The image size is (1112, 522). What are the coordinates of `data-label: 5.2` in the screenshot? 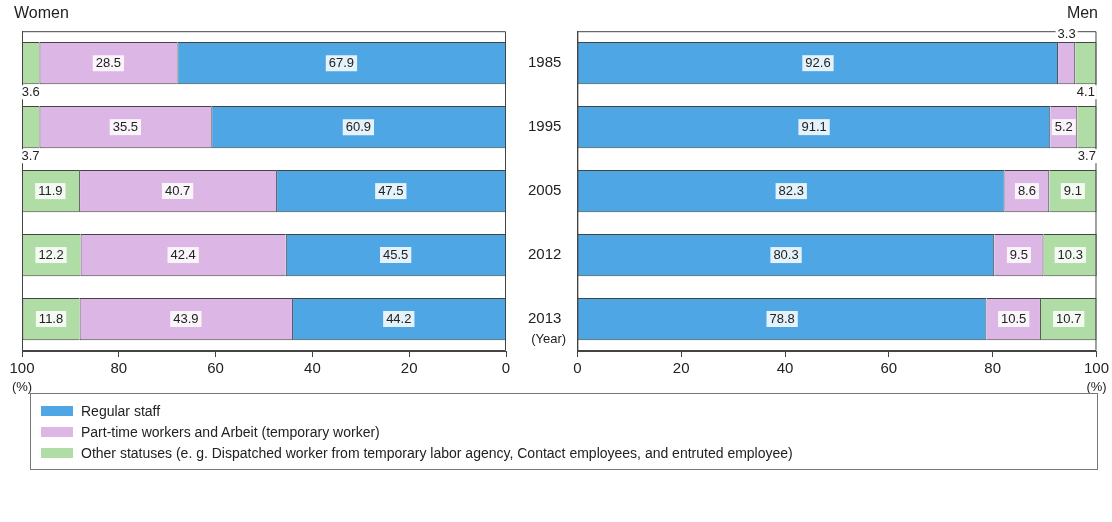 It's located at (1063, 126).